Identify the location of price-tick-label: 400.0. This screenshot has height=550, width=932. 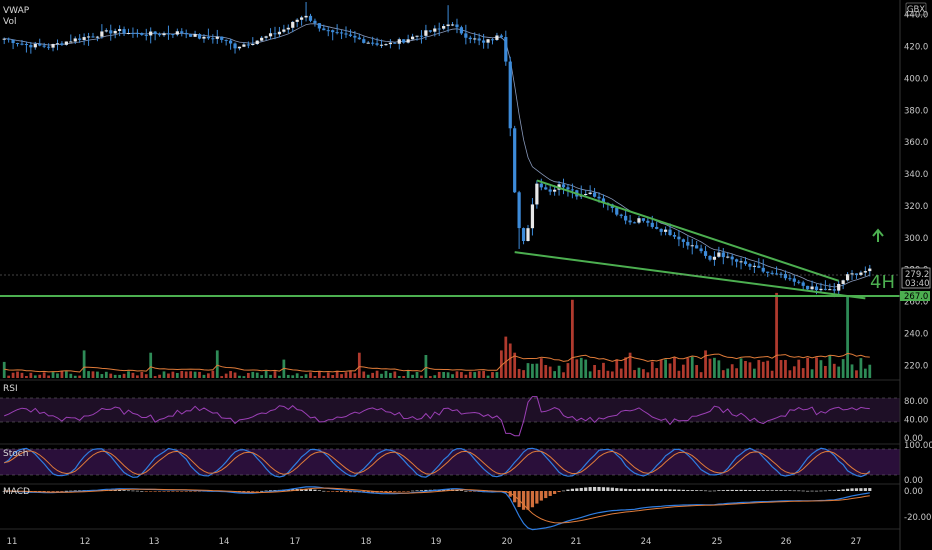
(916, 79).